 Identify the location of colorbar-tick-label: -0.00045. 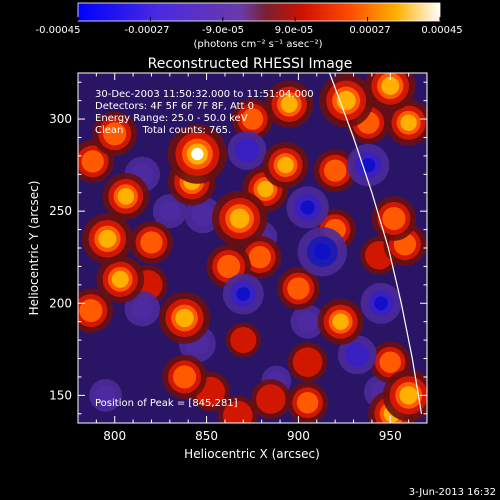
(58, 30).